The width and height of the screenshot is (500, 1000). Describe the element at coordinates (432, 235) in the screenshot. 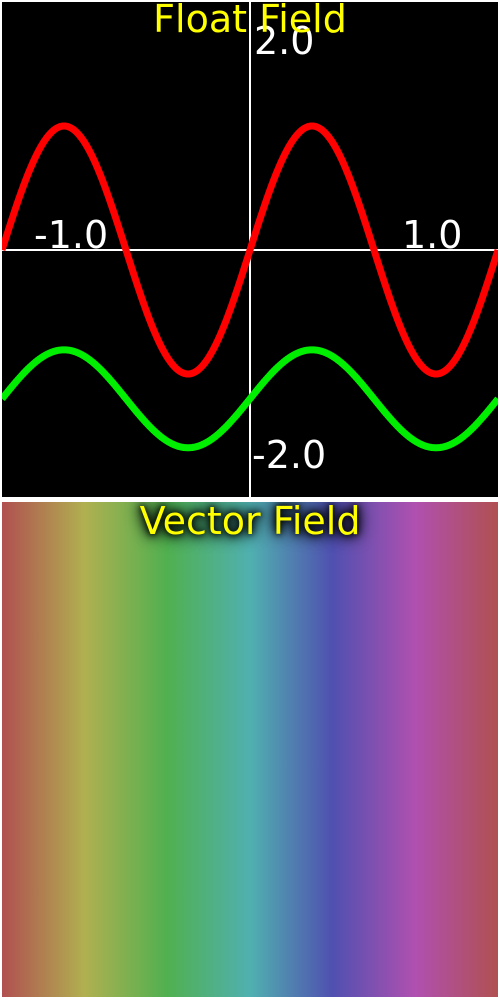

I see `x-max-label: 1.0` at that location.